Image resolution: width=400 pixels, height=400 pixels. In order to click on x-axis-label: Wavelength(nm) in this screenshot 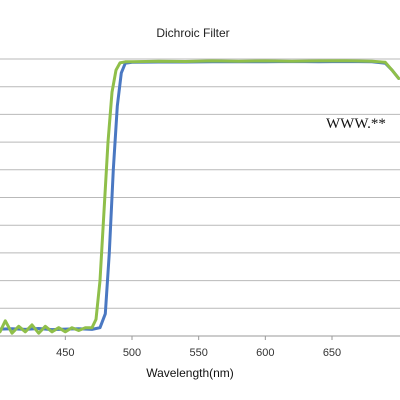, I will do `click(190, 373)`.